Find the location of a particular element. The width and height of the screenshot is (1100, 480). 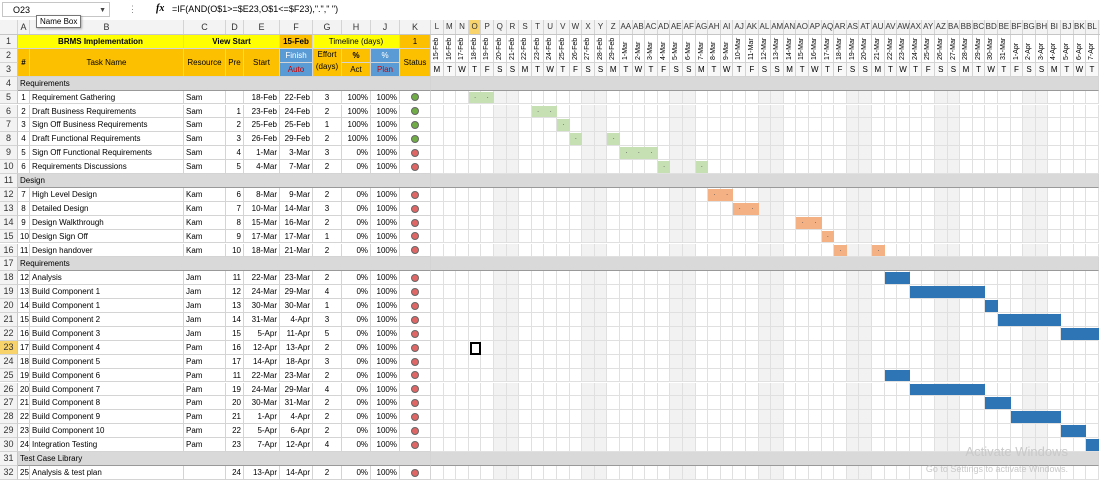

resource-name: Jam is located at coordinates (205, 306).